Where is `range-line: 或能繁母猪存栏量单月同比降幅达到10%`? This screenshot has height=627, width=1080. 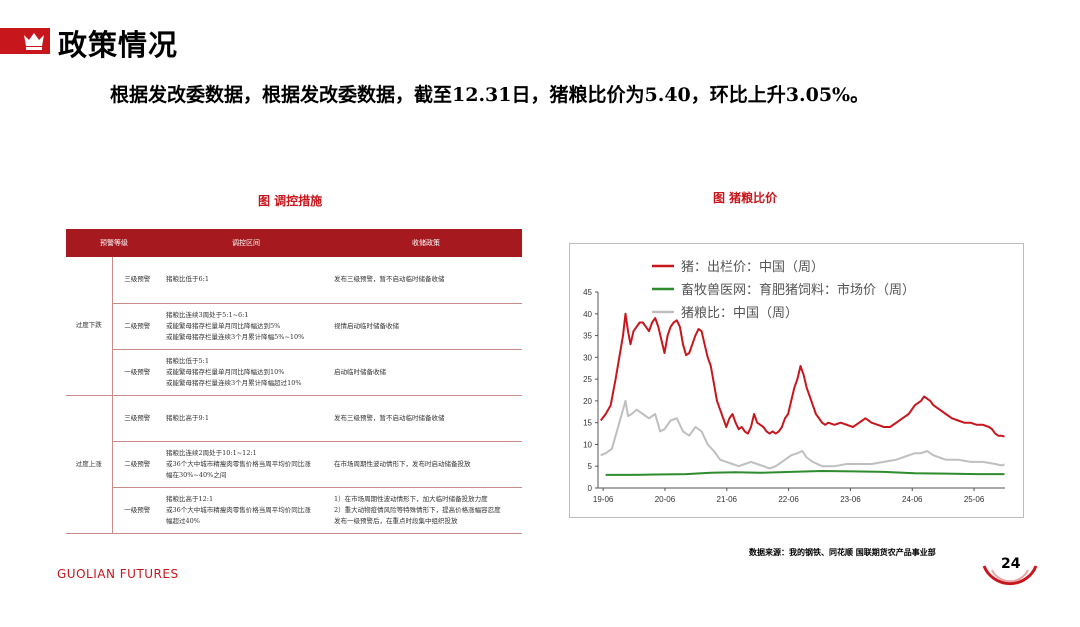 range-line: 或能繁母猪存栏量单月同比降幅达到10% is located at coordinates (225, 371).